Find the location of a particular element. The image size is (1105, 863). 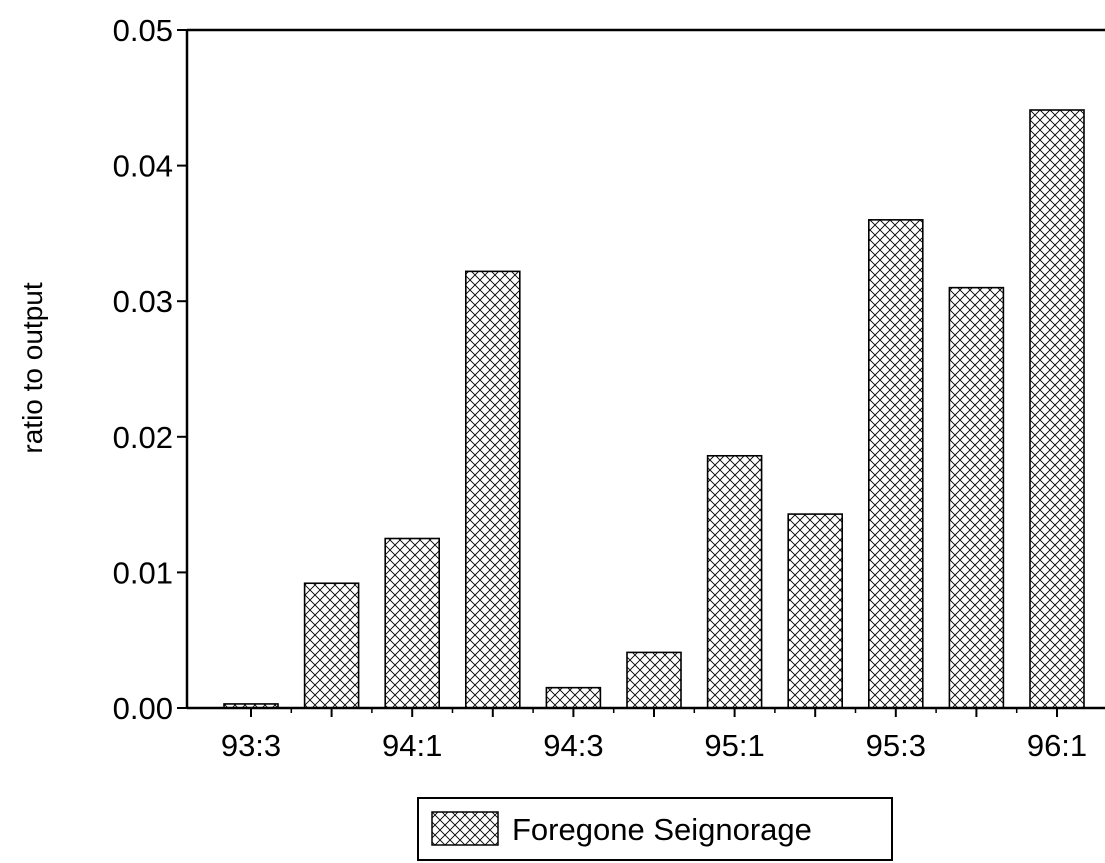

y-tick-label: 0.05 is located at coordinates (143, 30).